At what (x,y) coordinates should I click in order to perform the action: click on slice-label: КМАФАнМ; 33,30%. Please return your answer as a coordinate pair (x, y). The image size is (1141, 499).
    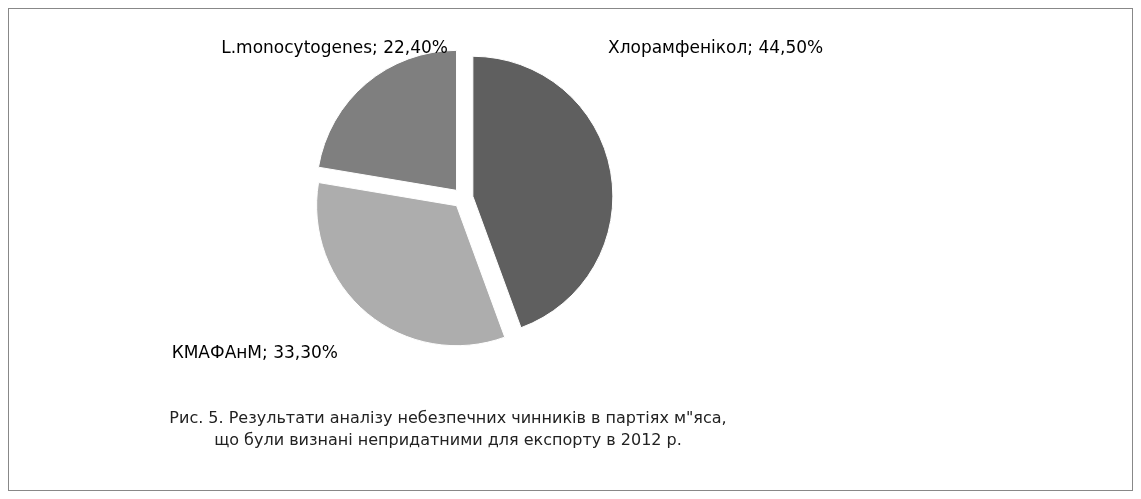
    Looking at the image, I should click on (254, 352).